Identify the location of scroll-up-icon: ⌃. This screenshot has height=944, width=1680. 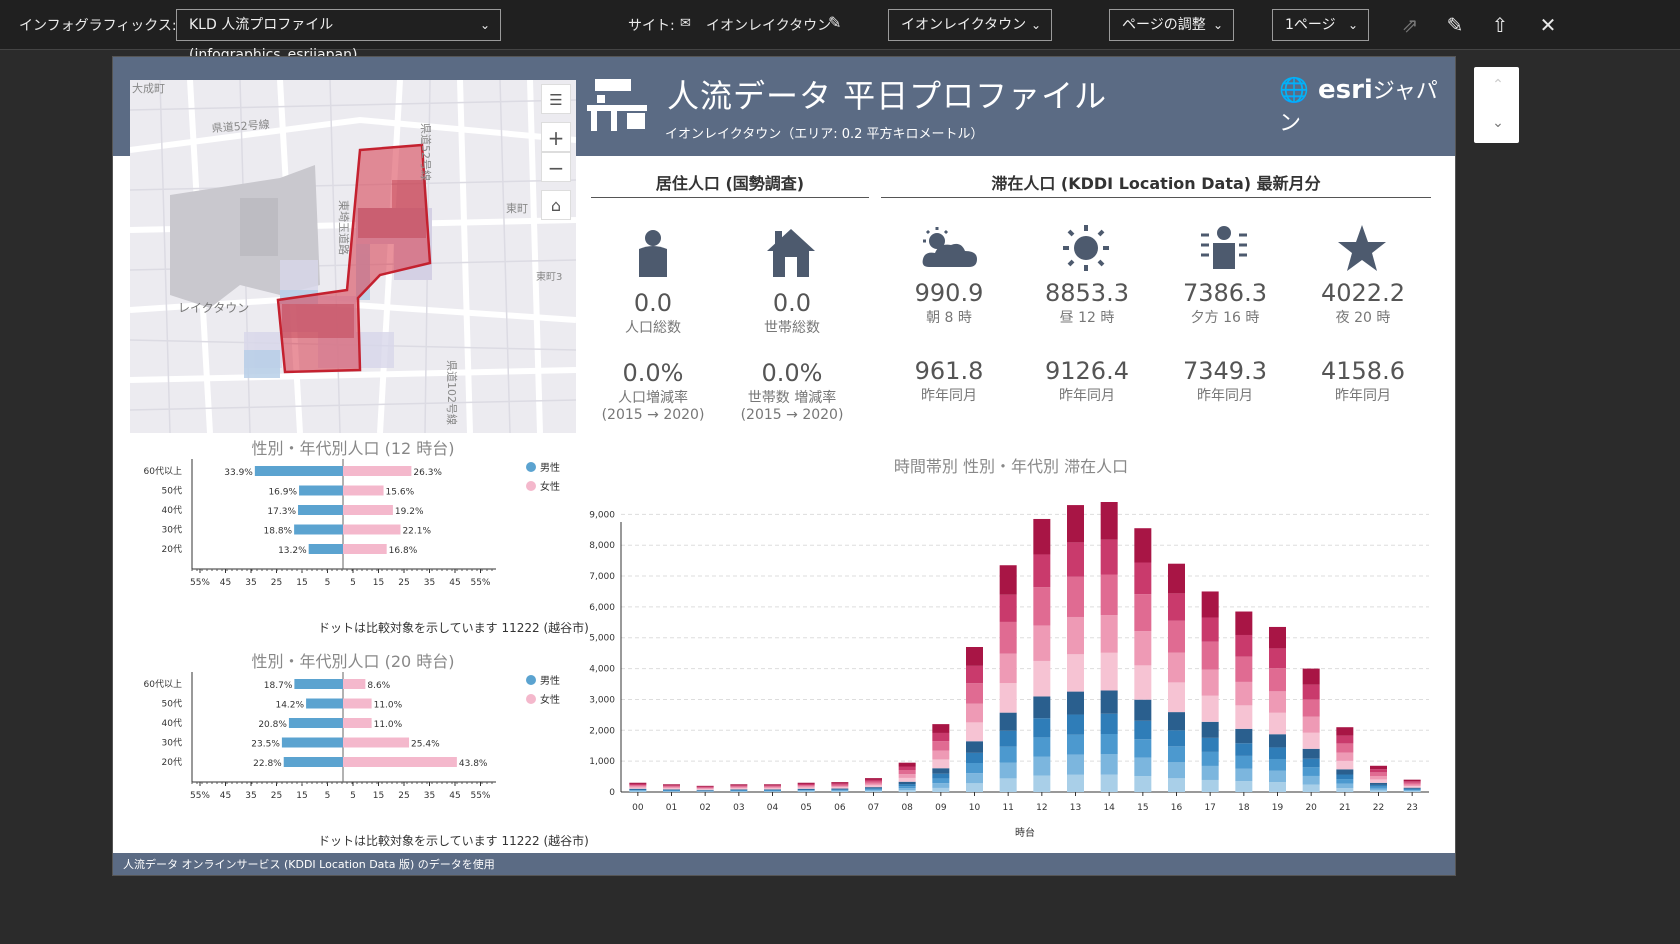
(1498, 85).